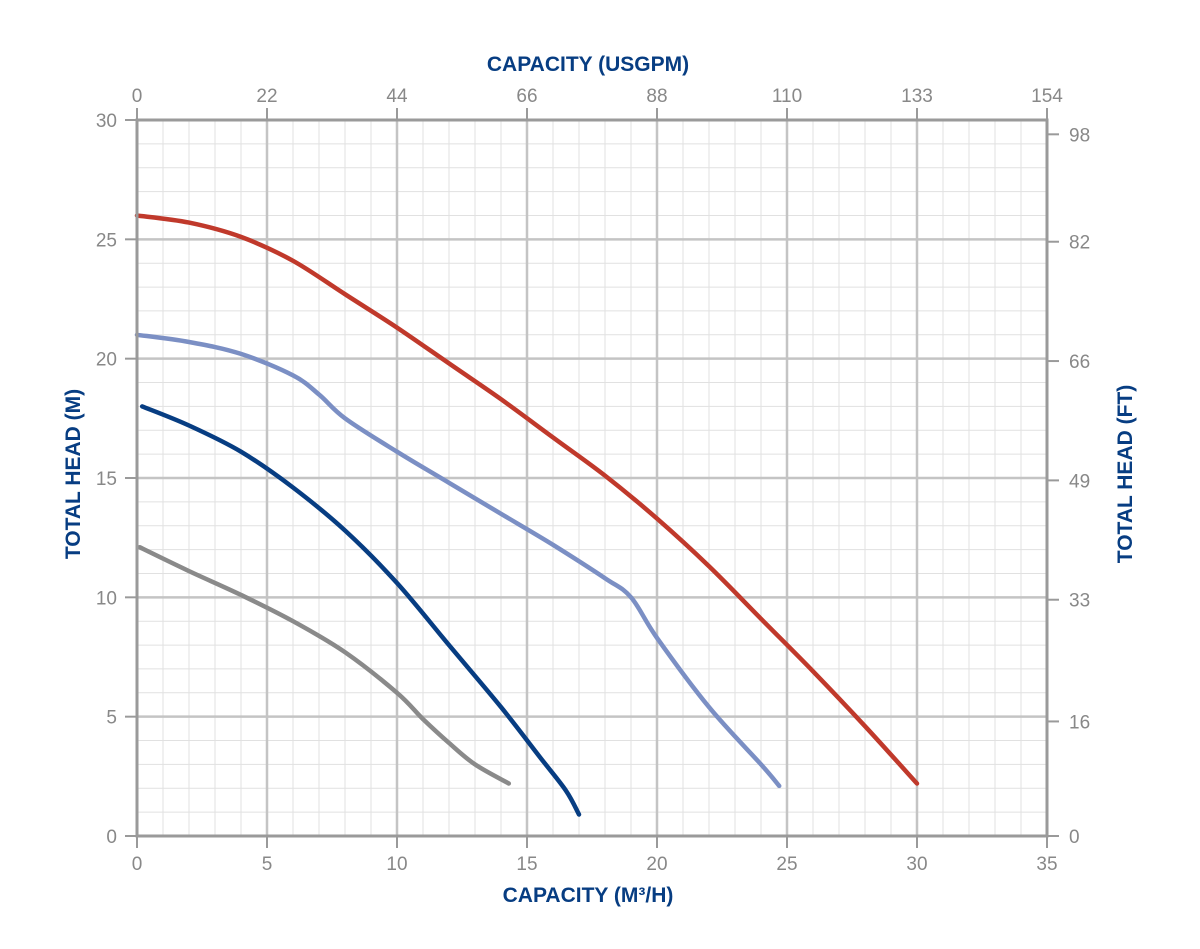  Describe the element at coordinates (916, 864) in the screenshot. I see `x-bottom-tick-label: 30` at that location.